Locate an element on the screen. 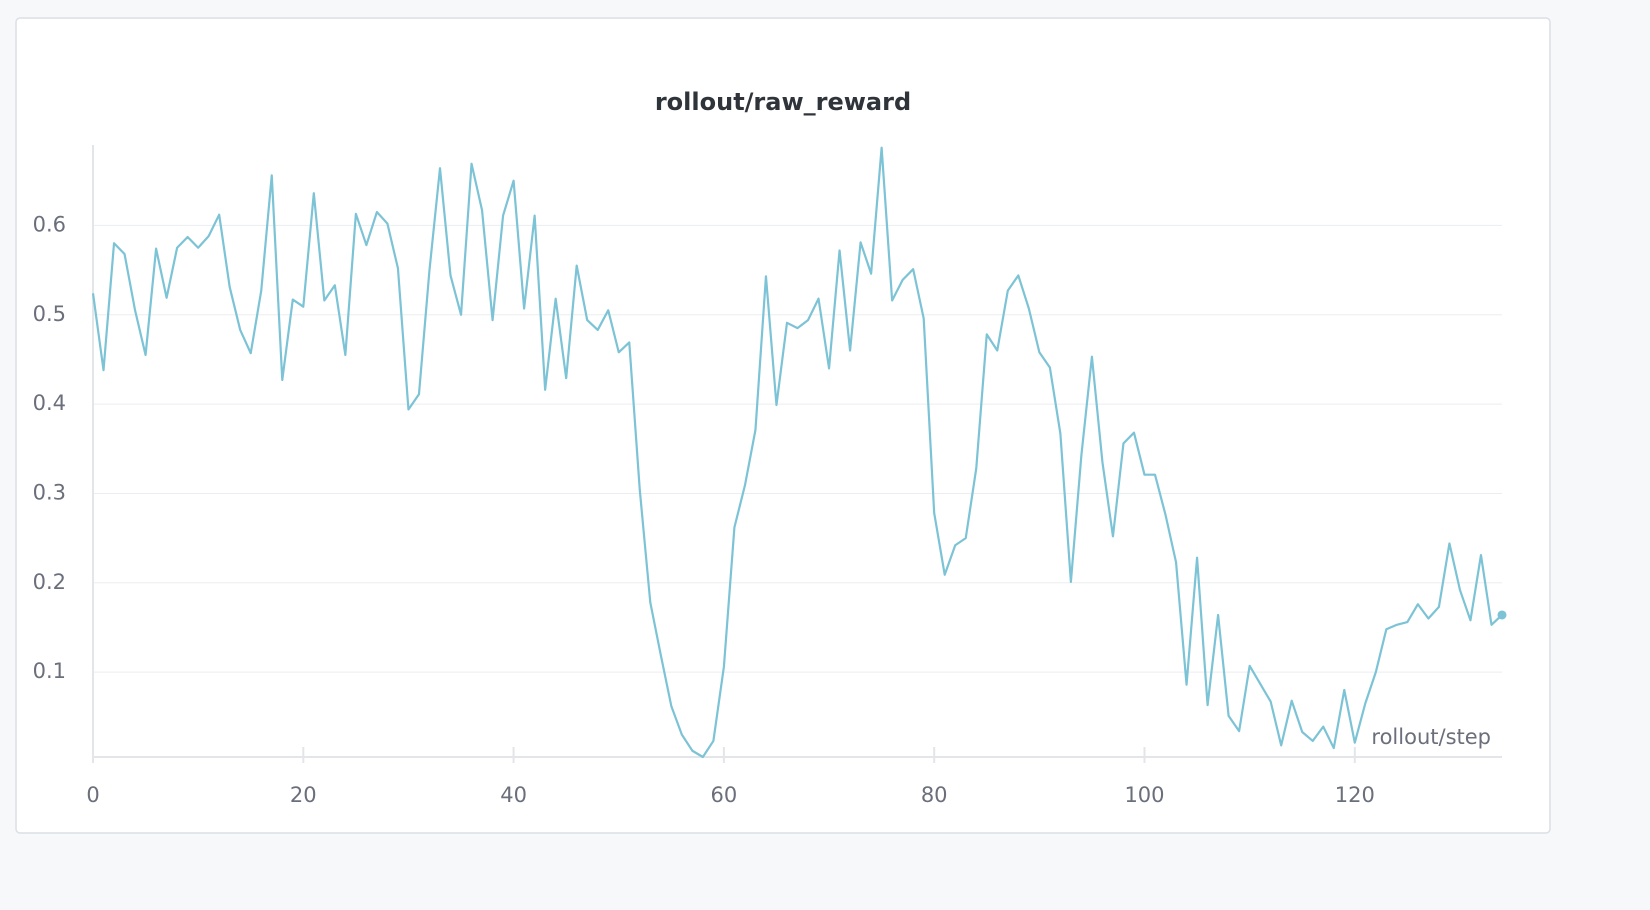 This screenshot has height=910, width=1650. x-tick-label: 60 is located at coordinates (724, 795).